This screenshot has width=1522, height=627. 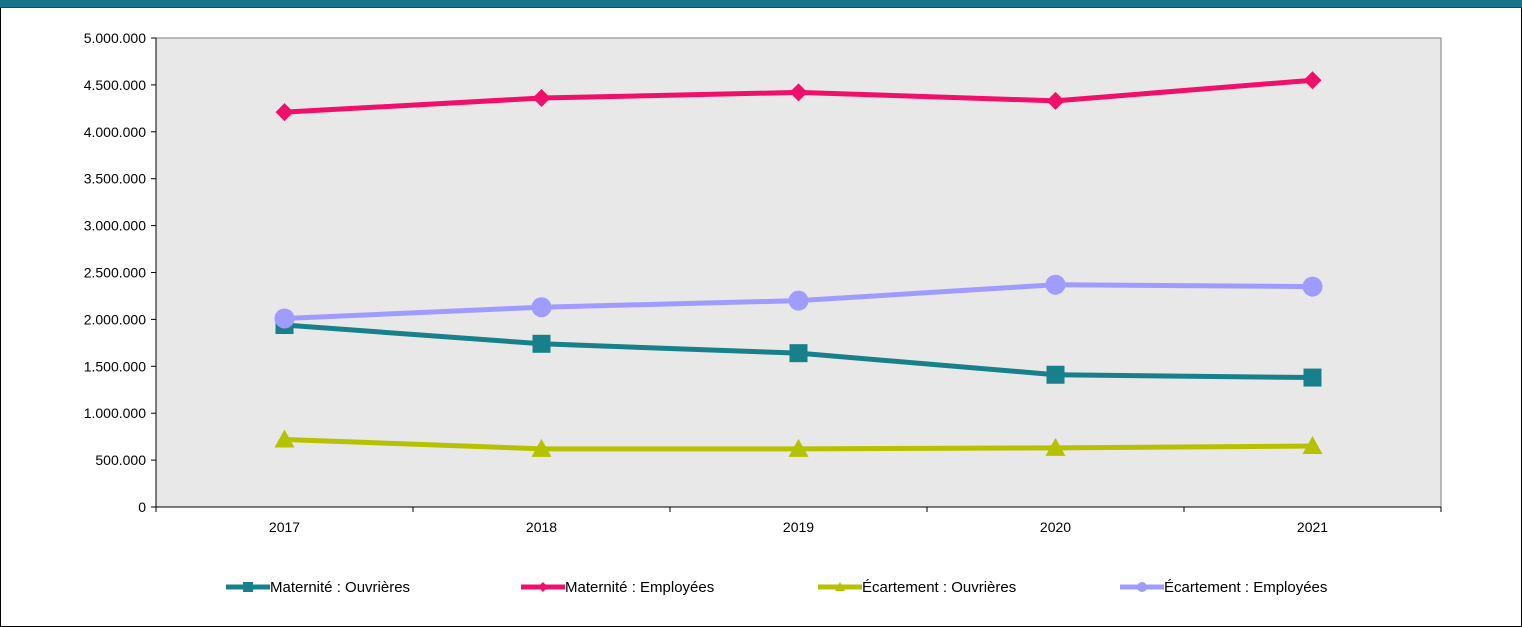 What do you see at coordinates (115, 85) in the screenshot?
I see `y-tick-label: 4.500.000` at bounding box center [115, 85].